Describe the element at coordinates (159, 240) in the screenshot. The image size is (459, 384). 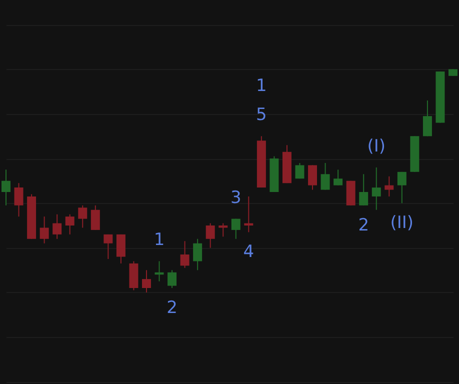
I see `text: 1` at that location.